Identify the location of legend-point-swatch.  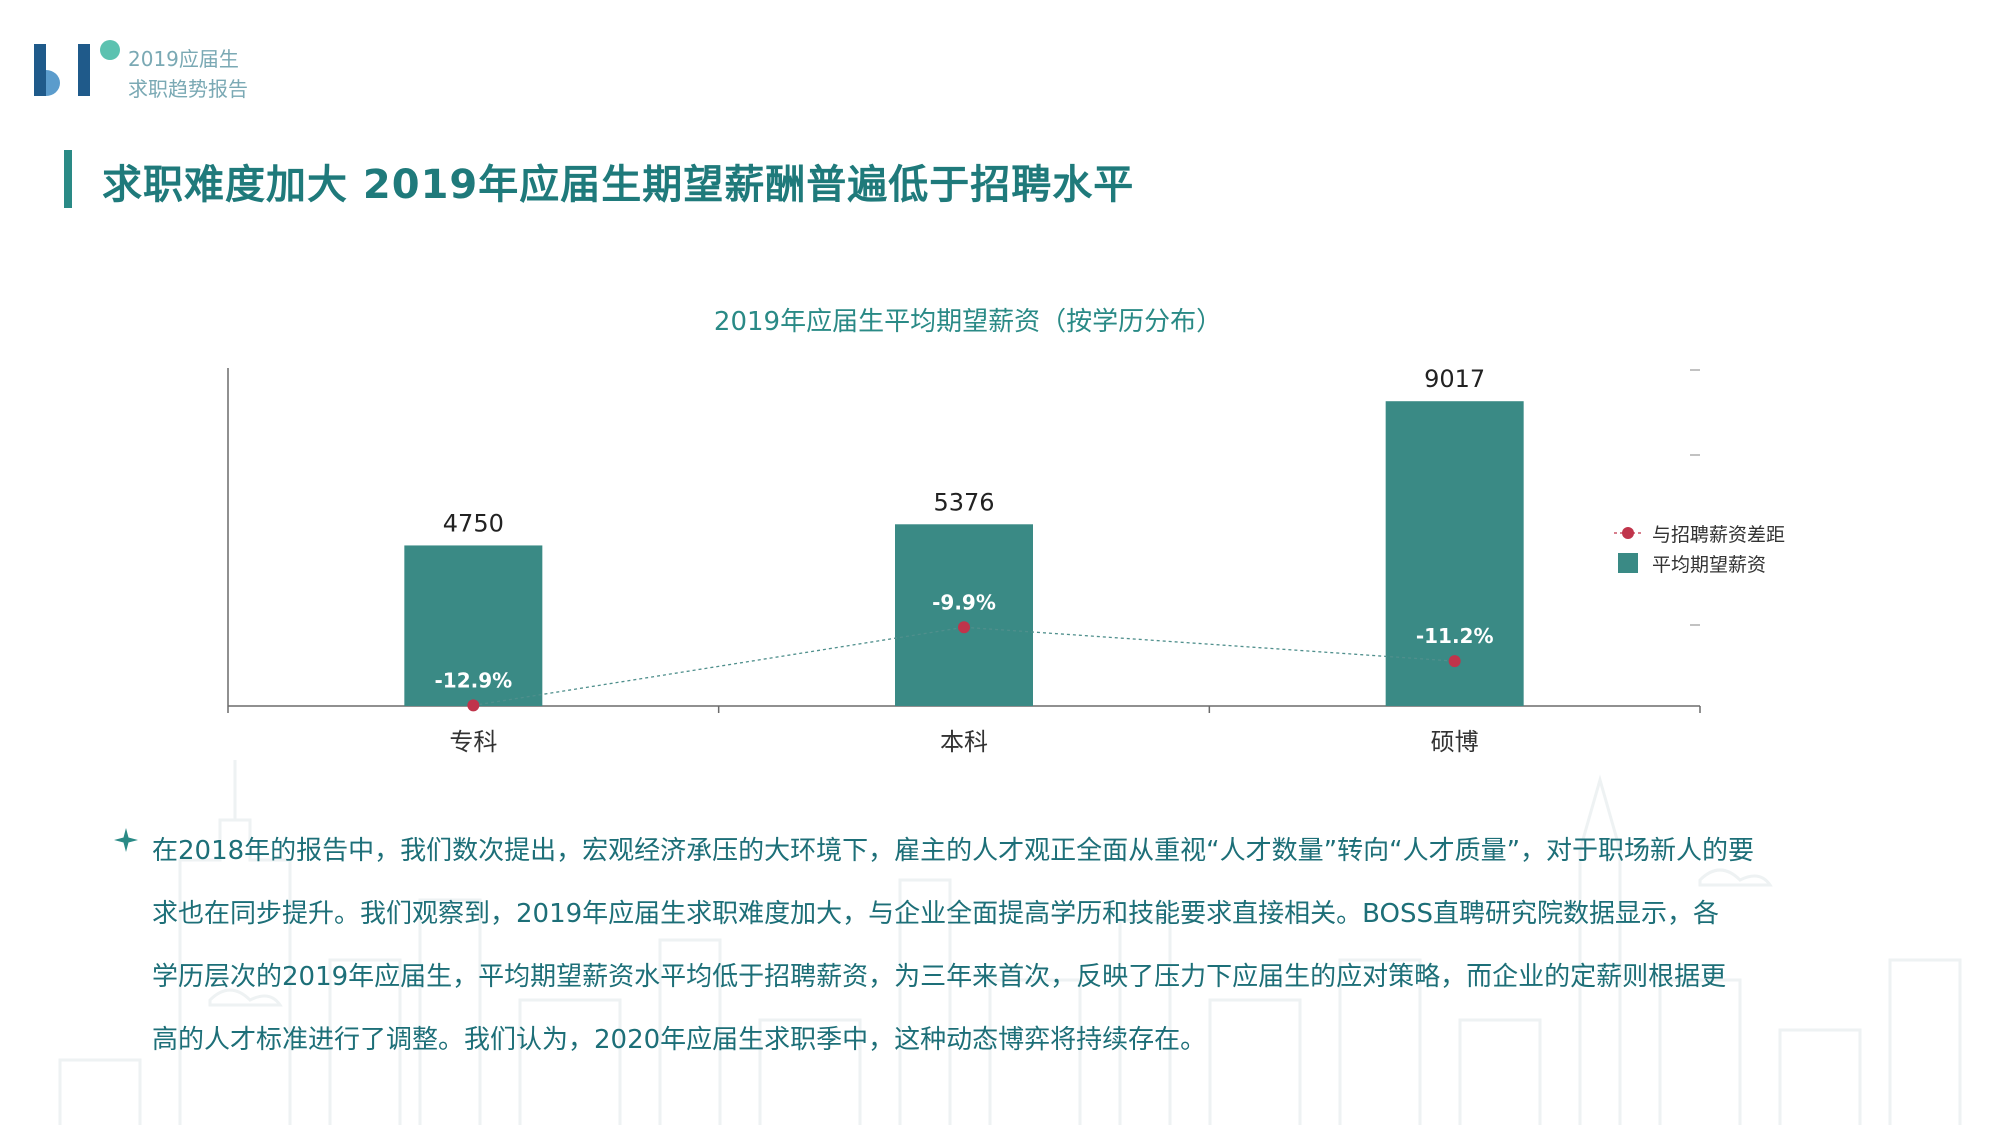
(1628, 533).